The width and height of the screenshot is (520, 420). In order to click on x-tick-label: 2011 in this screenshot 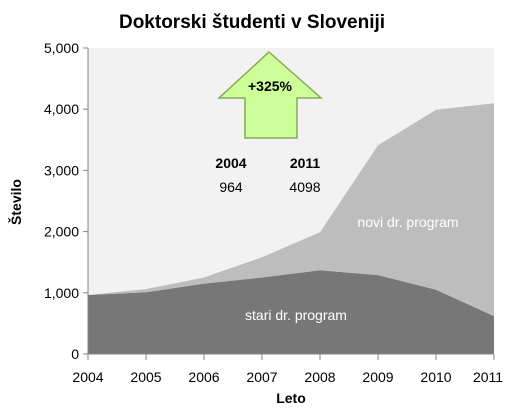, I will do `click(488, 377)`.